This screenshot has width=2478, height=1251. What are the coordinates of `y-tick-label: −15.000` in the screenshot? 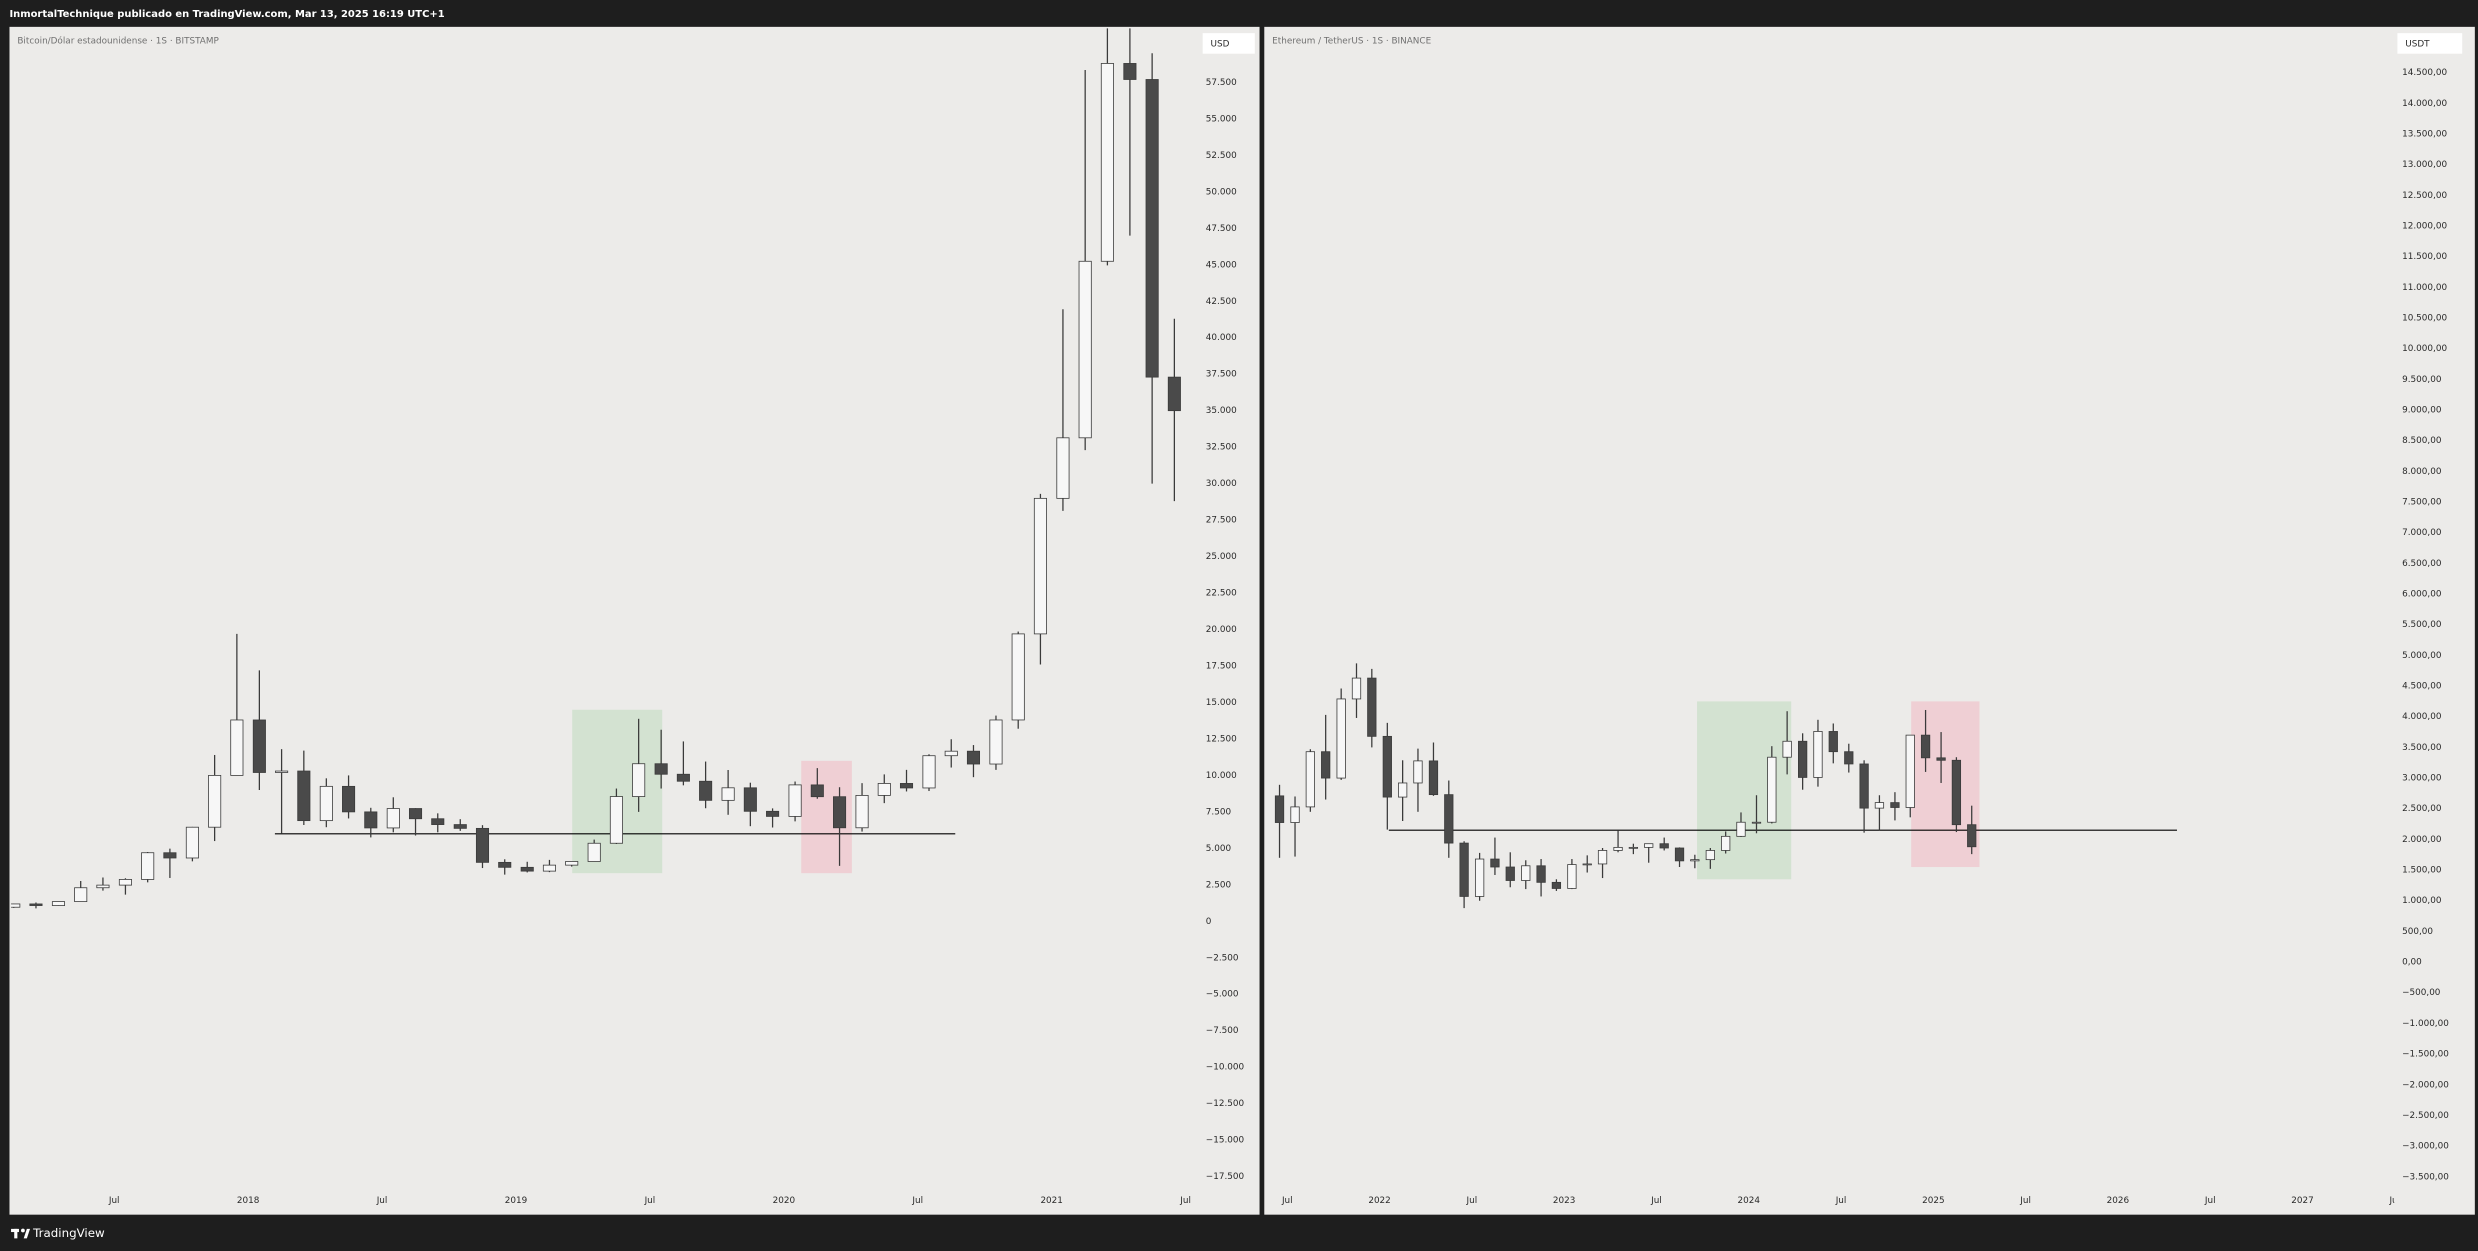 It's located at (1225, 1141).